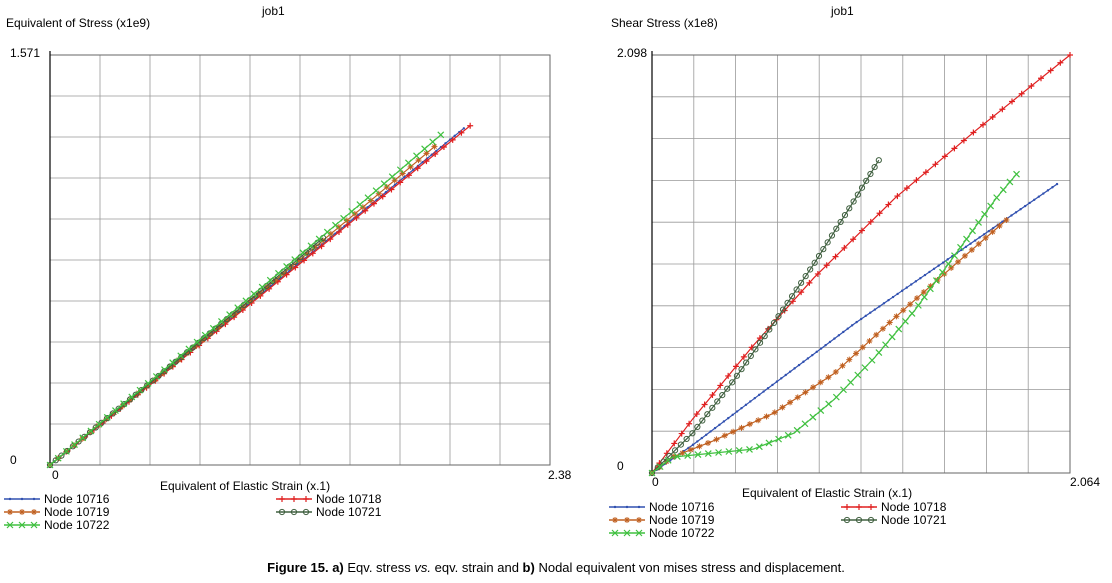  Describe the element at coordinates (349, 512) in the screenshot. I see `legend-label: Node 10721` at that location.